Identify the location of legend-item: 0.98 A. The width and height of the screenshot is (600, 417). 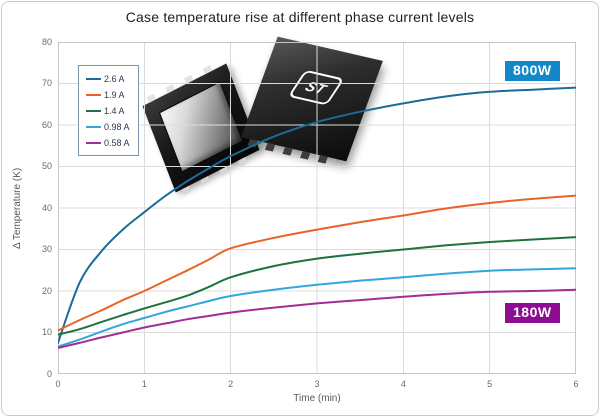
(108, 127).